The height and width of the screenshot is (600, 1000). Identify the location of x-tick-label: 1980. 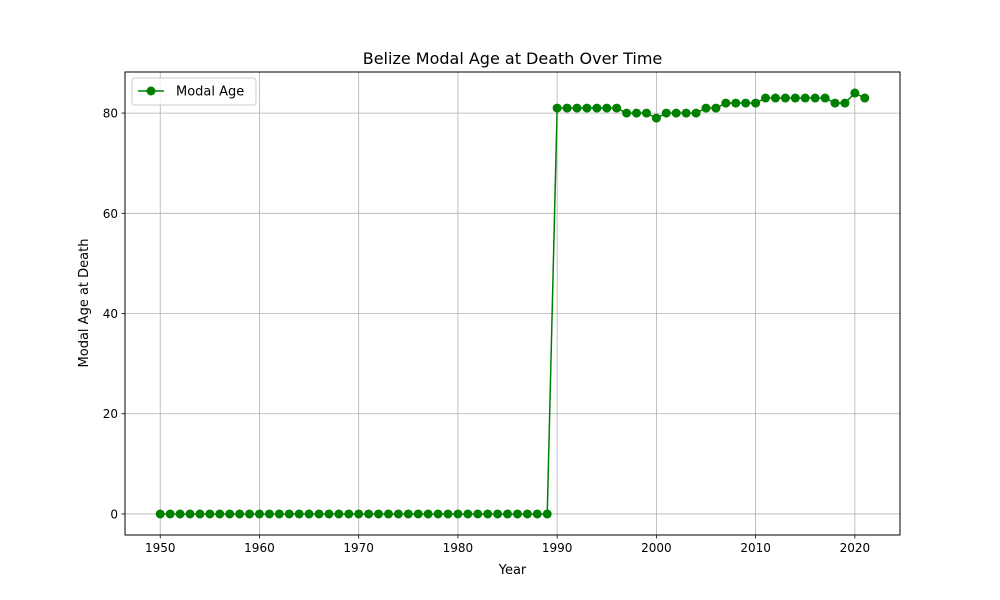
(458, 548).